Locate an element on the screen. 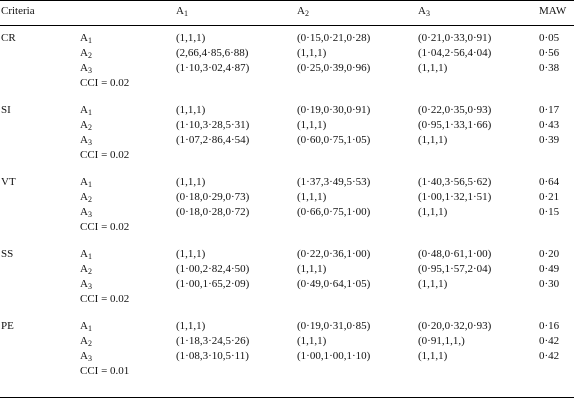 The height and width of the screenshot is (401, 574). cell-maw: 0·64 is located at coordinates (549, 182).